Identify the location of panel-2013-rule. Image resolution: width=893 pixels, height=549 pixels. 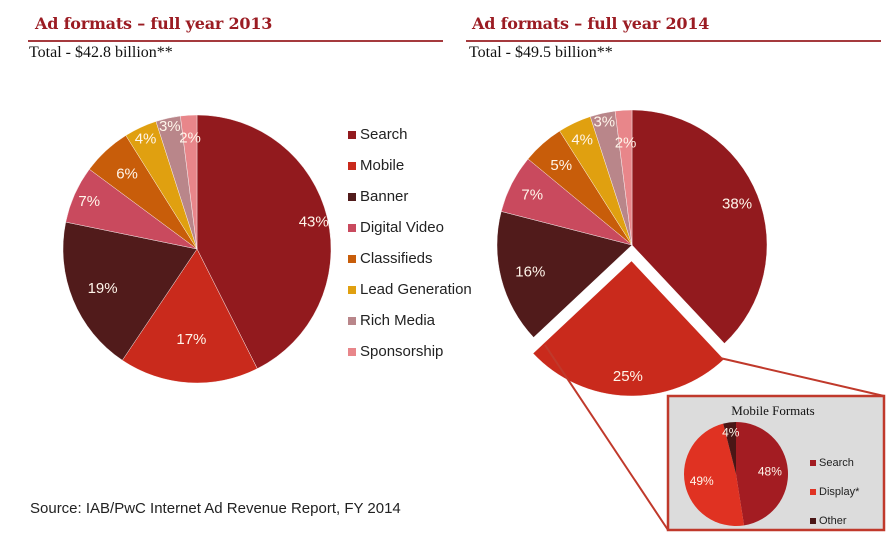
(235, 41).